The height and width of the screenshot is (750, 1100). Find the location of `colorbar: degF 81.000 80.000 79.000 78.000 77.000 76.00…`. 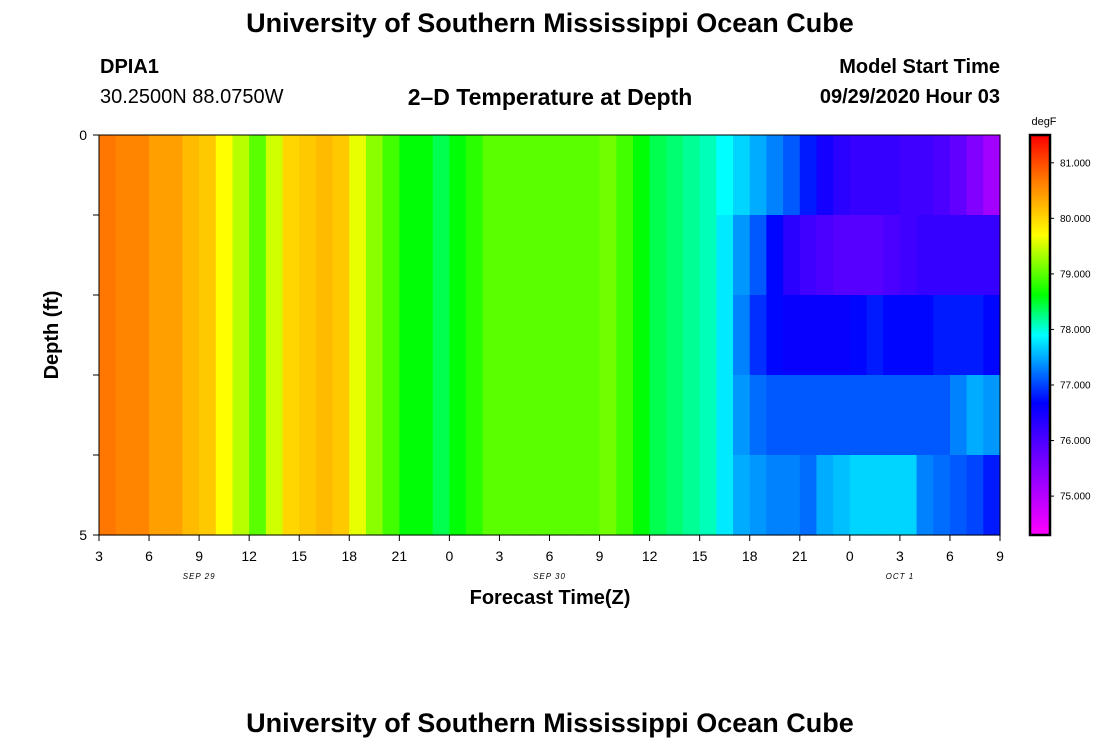

colorbar: degF 81.000 80.000 79.000 78.000 77.000 76.00… is located at coordinates (1059, 326).